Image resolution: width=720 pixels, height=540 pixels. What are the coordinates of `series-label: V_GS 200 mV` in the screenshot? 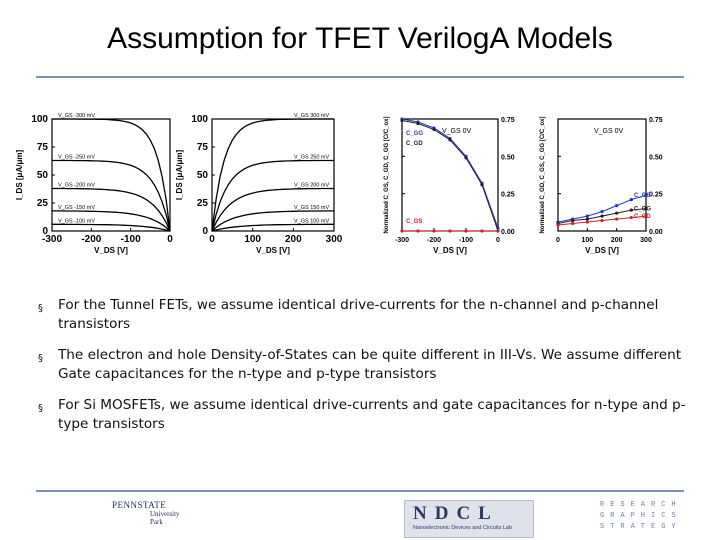 It's located at (311, 185).